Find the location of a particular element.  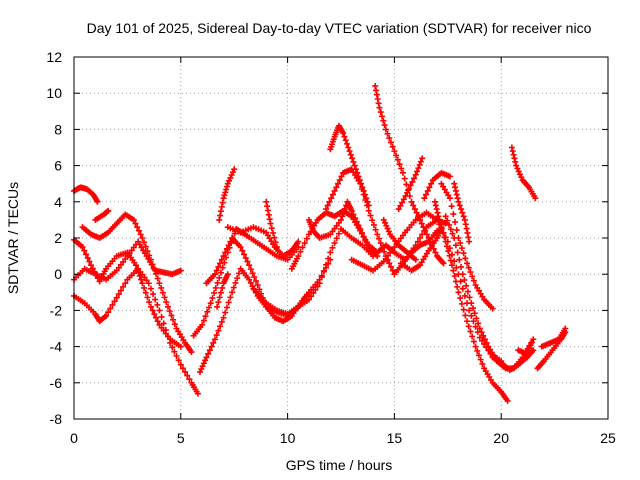

x-tick-label: 10 is located at coordinates (288, 438).